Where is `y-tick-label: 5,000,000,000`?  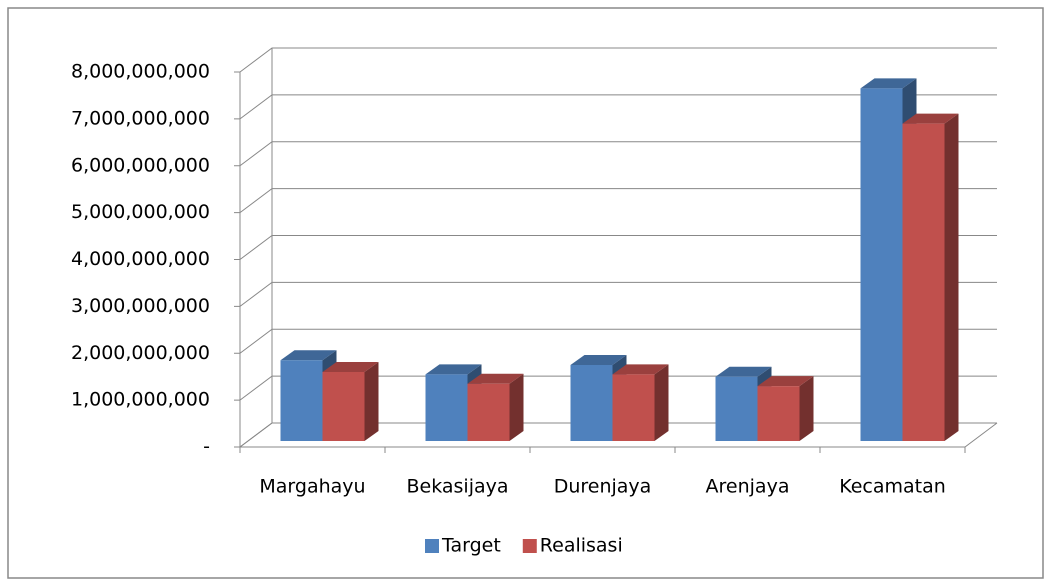
y-tick-label: 5,000,000,000 is located at coordinates (140, 212).